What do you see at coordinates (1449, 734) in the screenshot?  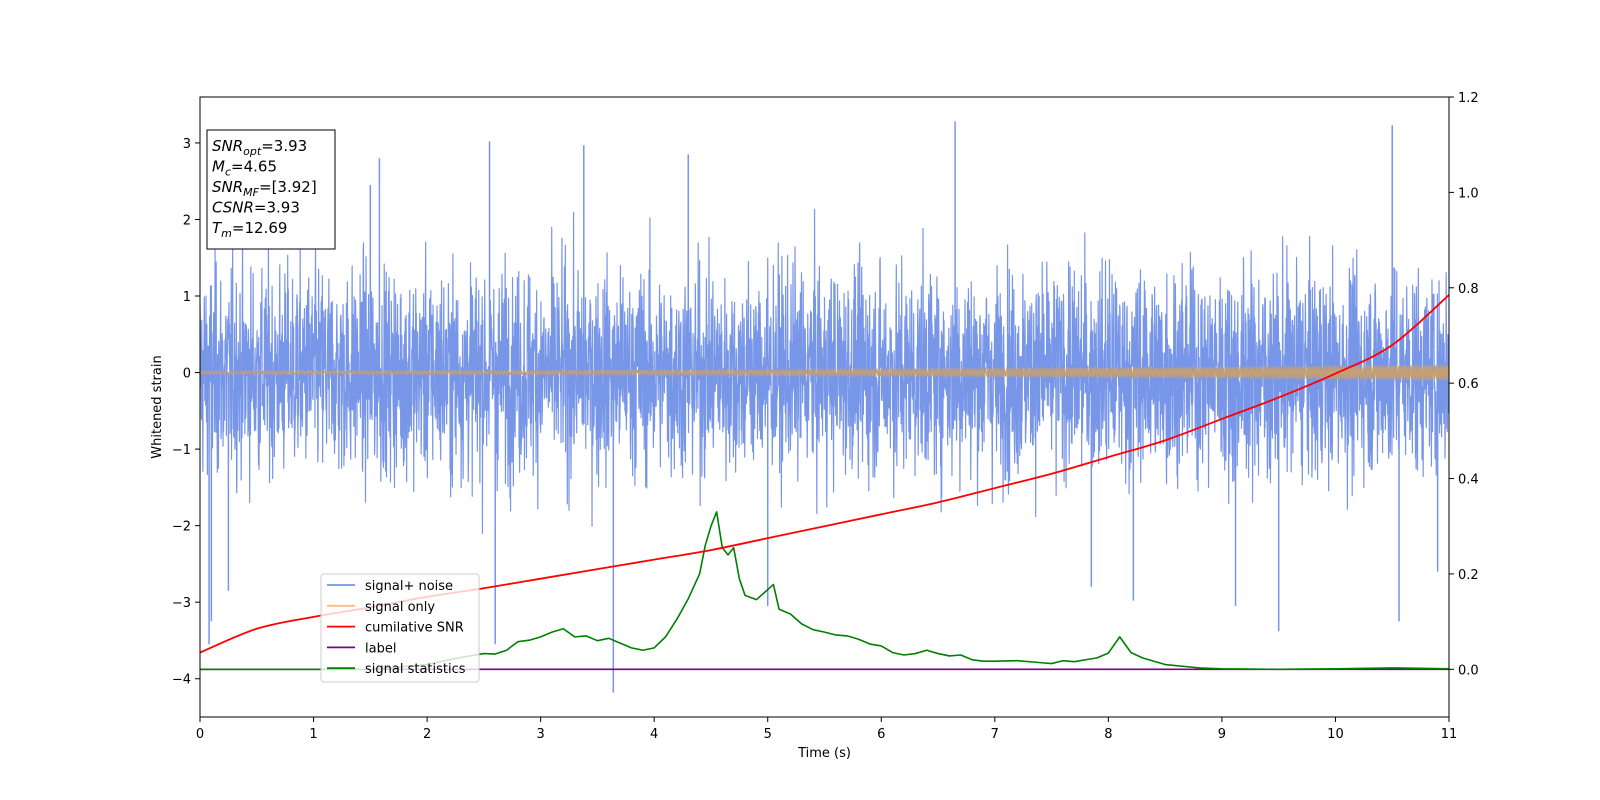 I see `x-tick-label: 11` at bounding box center [1449, 734].